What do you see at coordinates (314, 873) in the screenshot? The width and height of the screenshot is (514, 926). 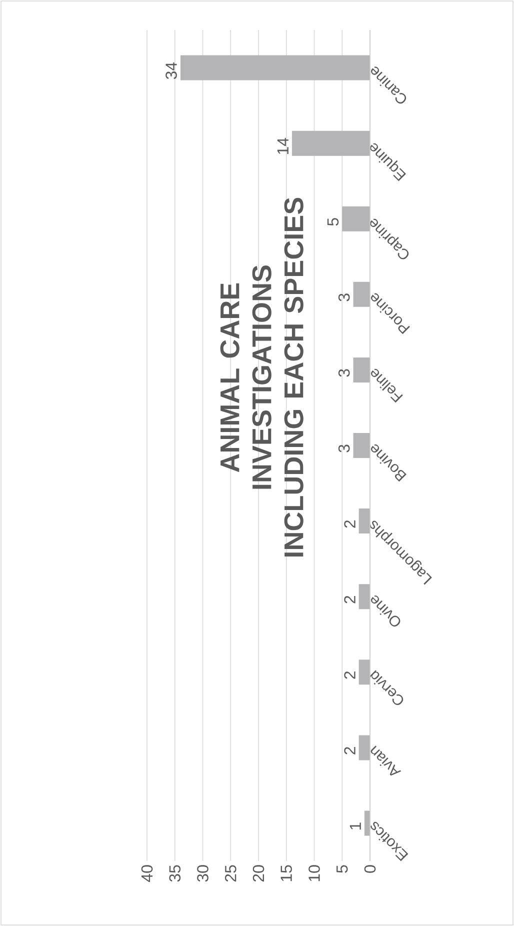 I see `x-tick-label: 10` at bounding box center [314, 873].